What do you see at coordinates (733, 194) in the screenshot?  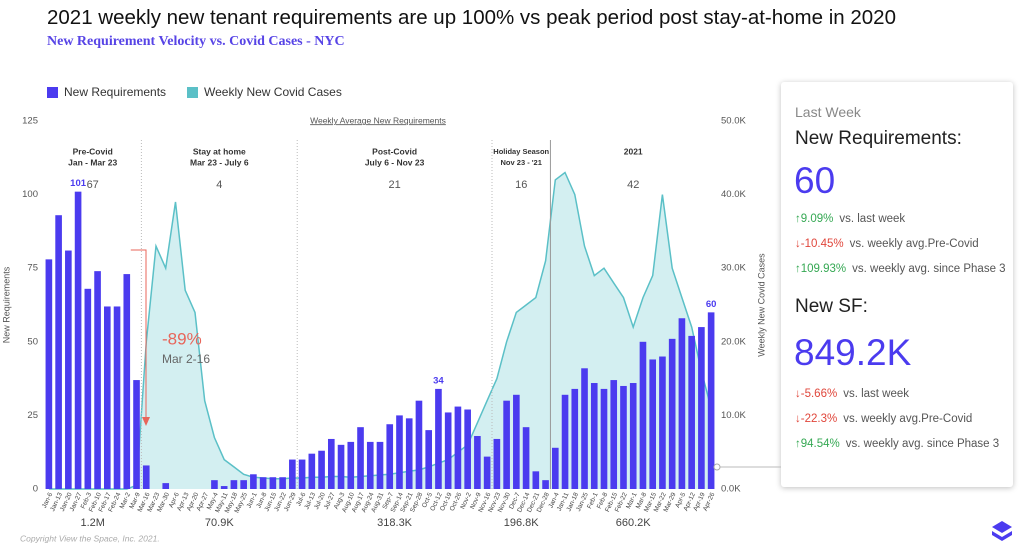 I see `y2-tick-label: 40.0K` at bounding box center [733, 194].